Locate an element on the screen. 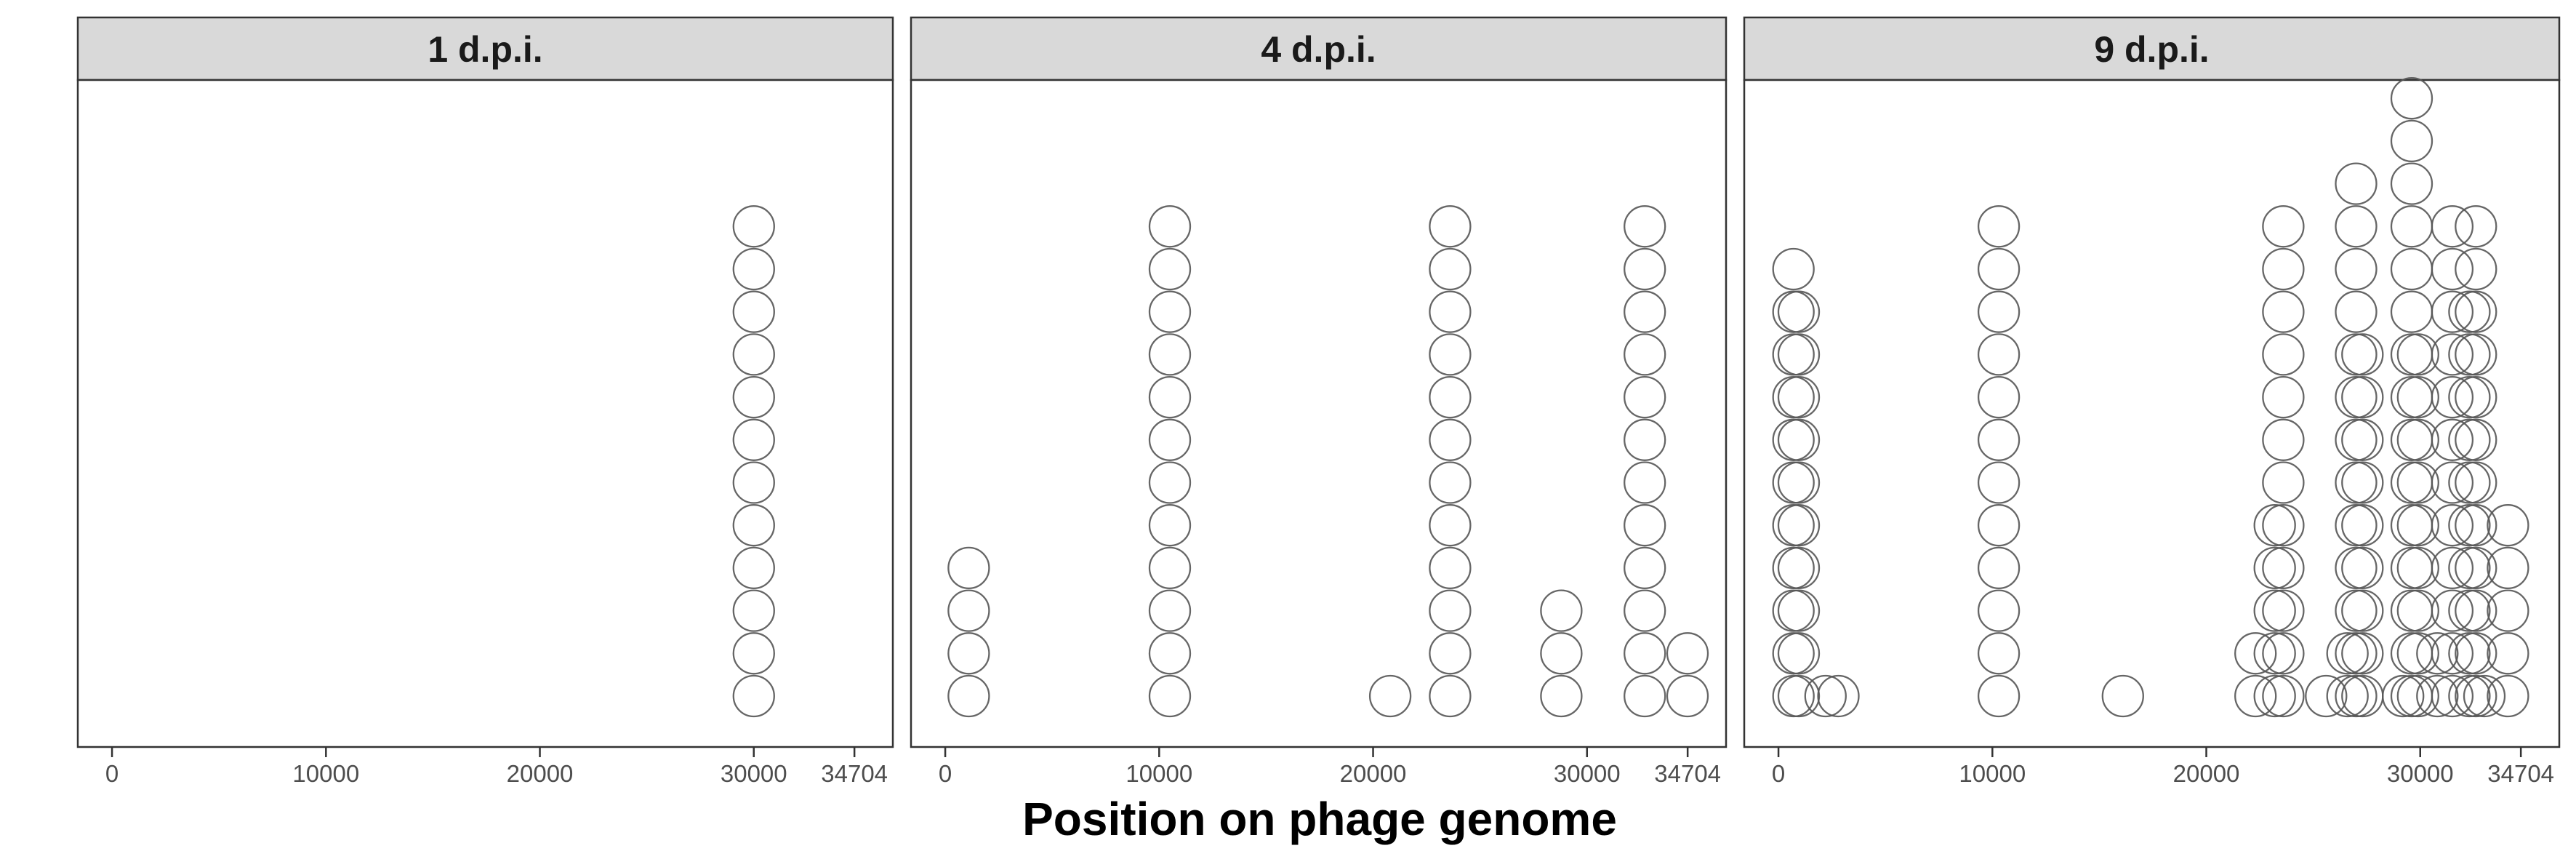  x-axis-title: Position on phage genome is located at coordinates (1319, 819).